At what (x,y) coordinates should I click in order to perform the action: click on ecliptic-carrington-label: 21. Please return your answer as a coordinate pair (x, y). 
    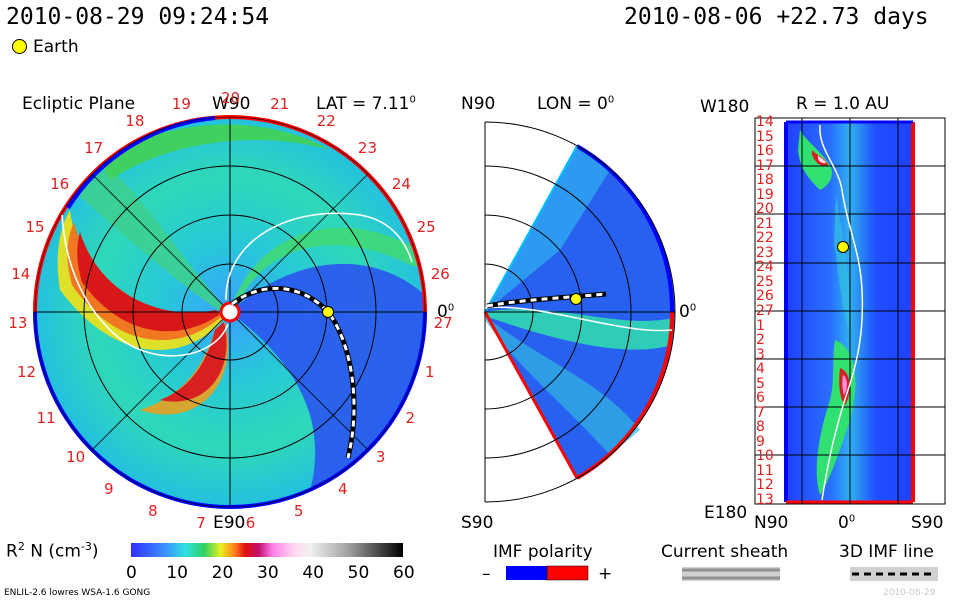
    Looking at the image, I should click on (280, 103).